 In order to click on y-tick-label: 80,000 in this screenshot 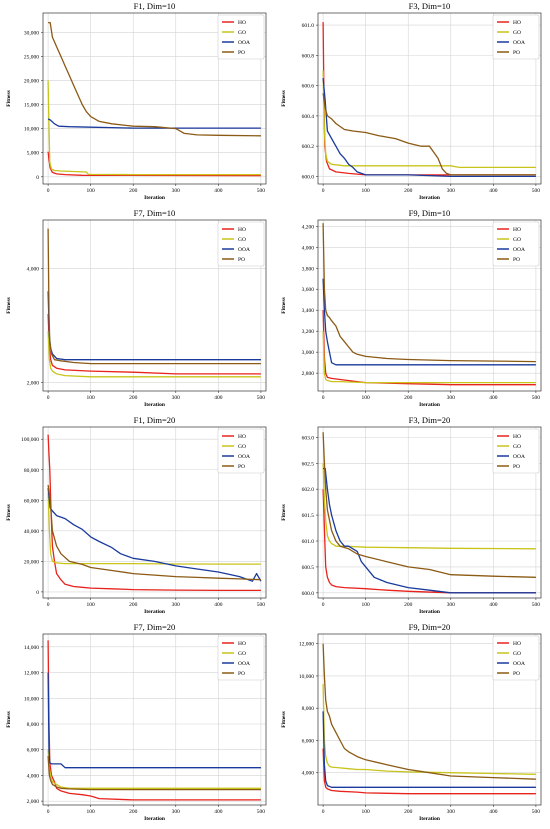, I will do `click(31, 471)`.